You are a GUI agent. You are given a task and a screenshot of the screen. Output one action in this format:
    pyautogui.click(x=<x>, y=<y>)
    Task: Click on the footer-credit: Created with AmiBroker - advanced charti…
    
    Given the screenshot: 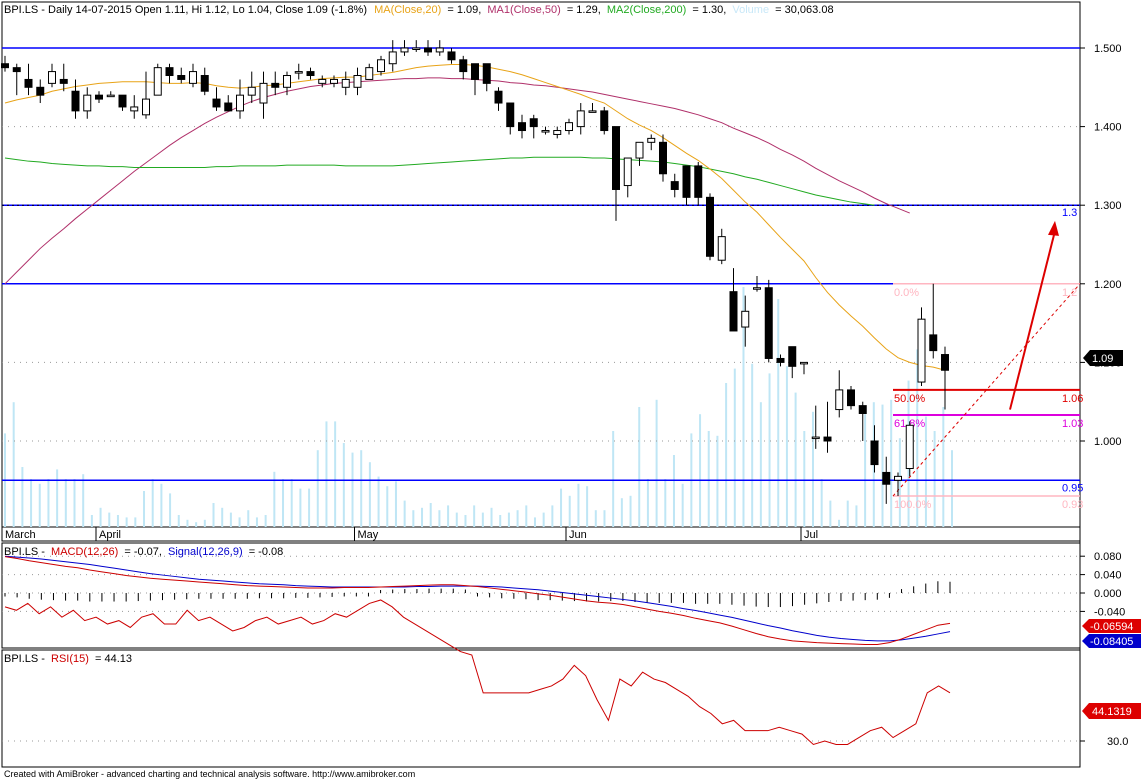 What is the action you would take?
    pyautogui.click(x=209, y=774)
    